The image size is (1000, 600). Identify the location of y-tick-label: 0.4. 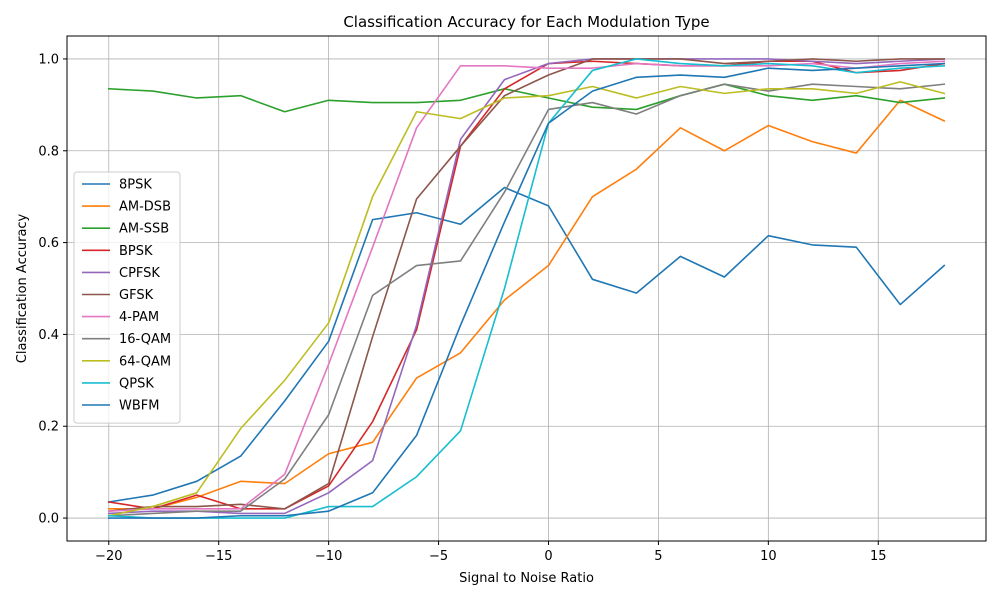
(48, 335).